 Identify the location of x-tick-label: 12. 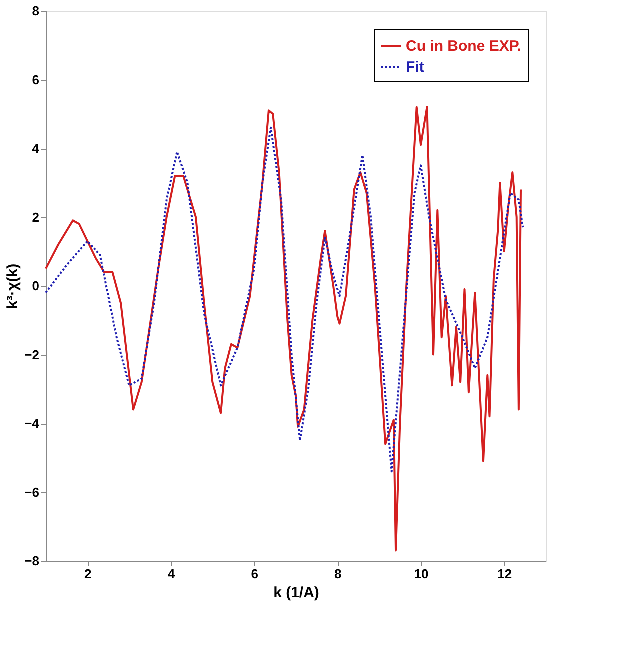
(505, 574).